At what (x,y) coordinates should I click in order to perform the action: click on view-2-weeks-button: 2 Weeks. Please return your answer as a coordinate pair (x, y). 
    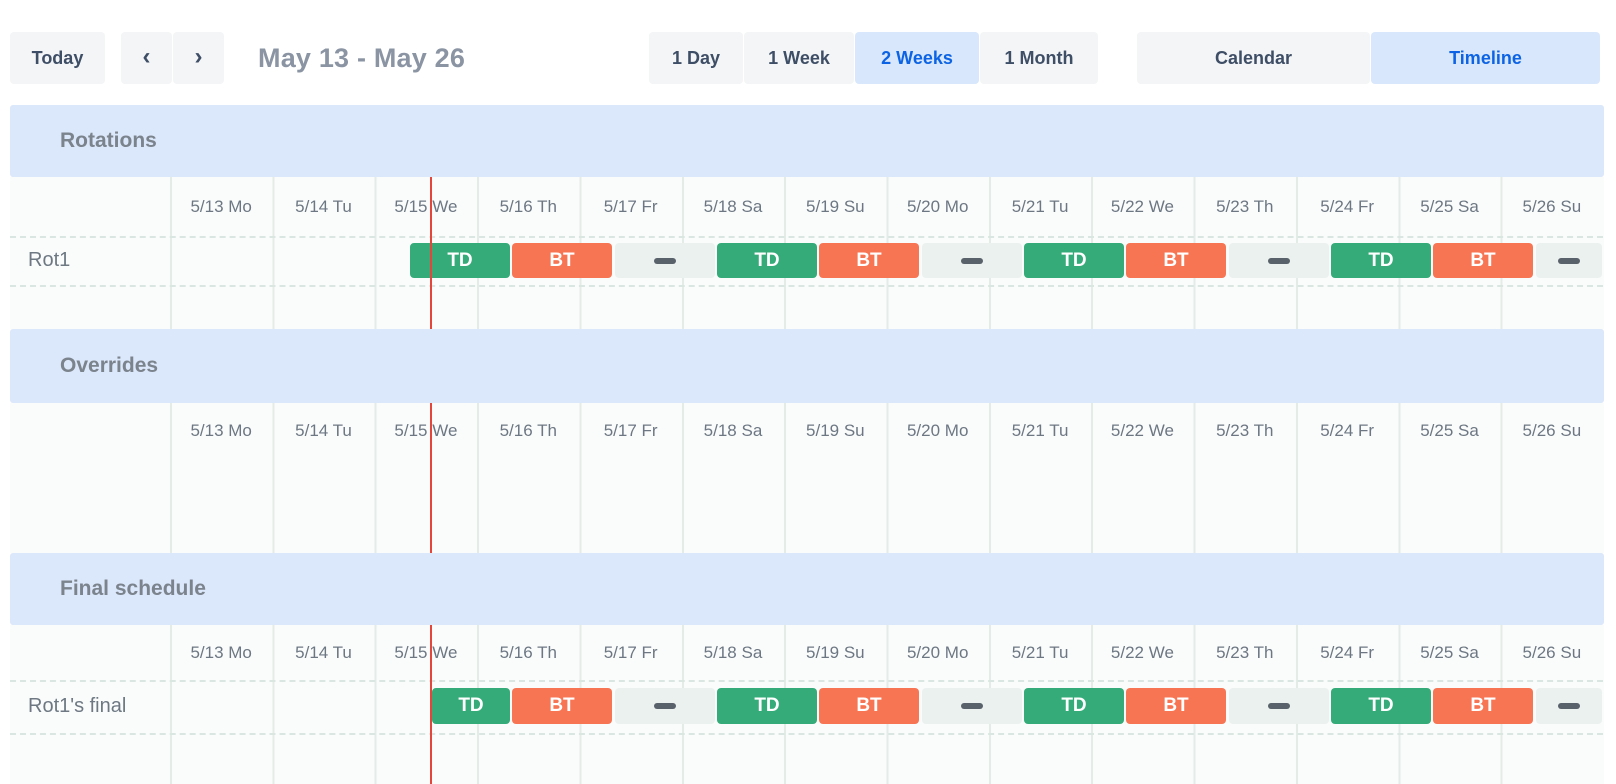
    Looking at the image, I should click on (917, 58).